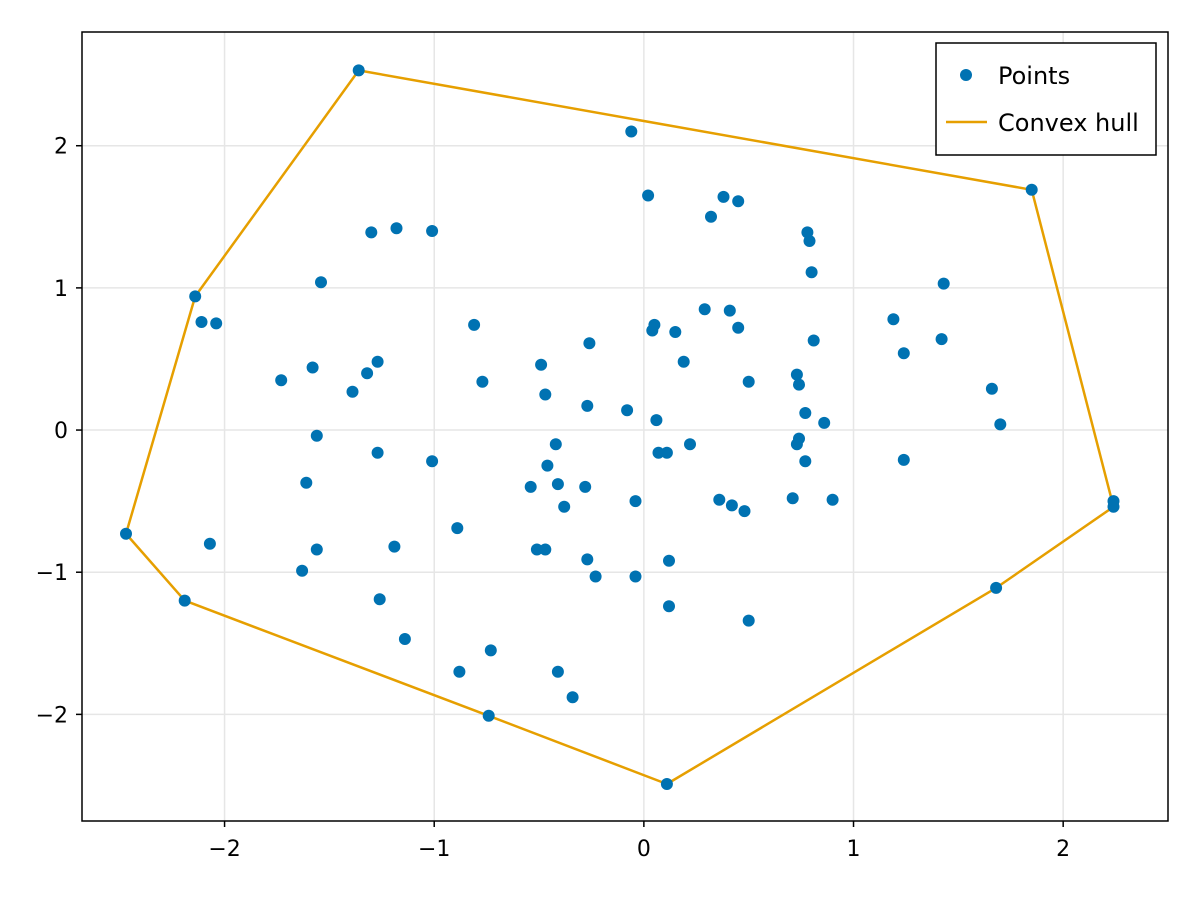 Image resolution: width=1200 pixels, height=900 pixels. I want to click on y-tick-label: 0, so click(61, 431).